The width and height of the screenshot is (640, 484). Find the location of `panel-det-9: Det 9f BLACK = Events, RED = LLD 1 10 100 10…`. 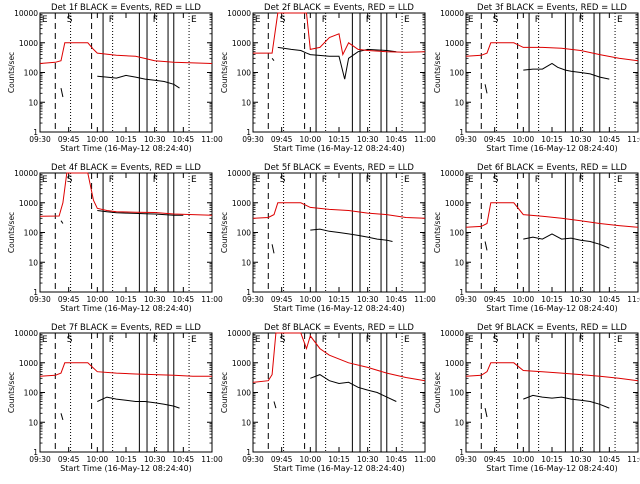

panel-det-9: Det 9f BLACK = Events, RED = LLD 1 10 100 10… is located at coordinates (536, 398).